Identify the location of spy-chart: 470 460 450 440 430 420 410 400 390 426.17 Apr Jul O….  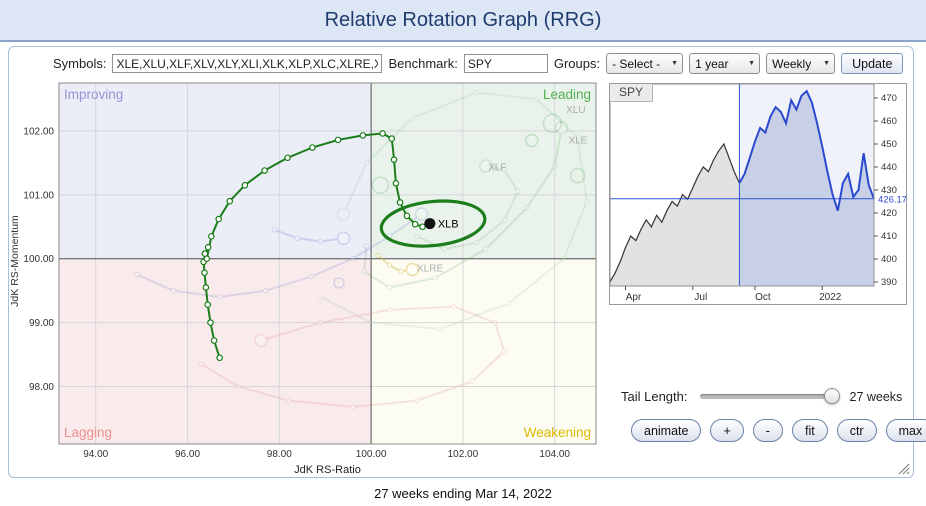
(758, 194).